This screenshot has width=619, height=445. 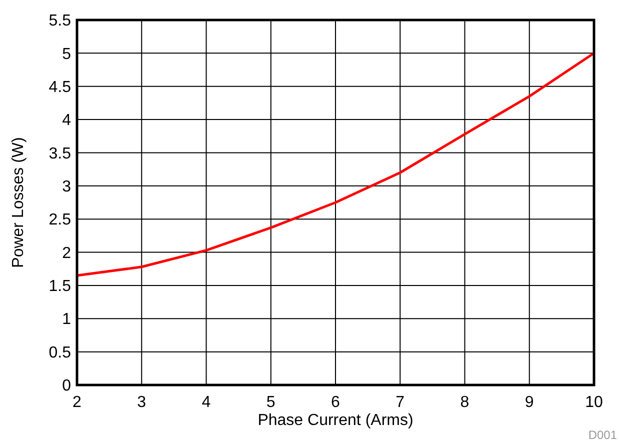 I want to click on y-tick-label: 3, so click(x=67, y=187).